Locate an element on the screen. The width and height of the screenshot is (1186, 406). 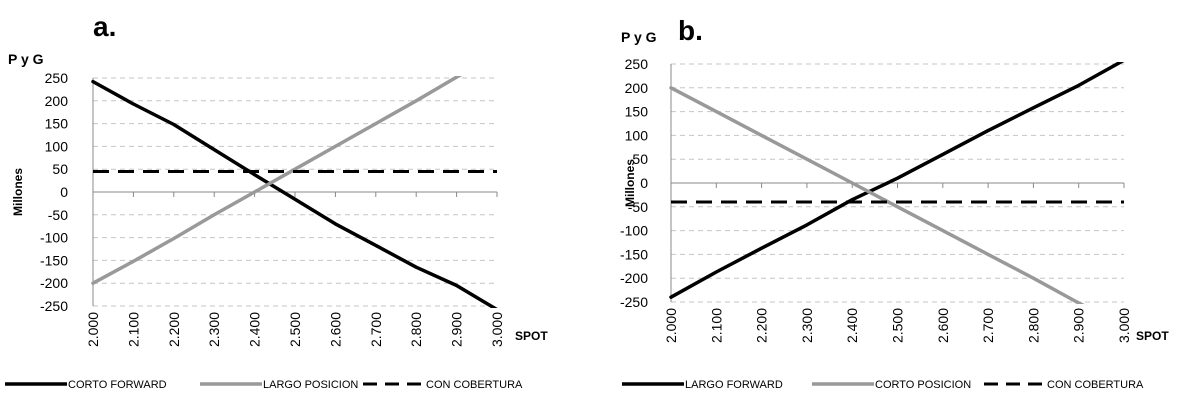
legend: LARGO FORWARD CORTO POSICION CON COBERTURA is located at coordinates (883, 385).